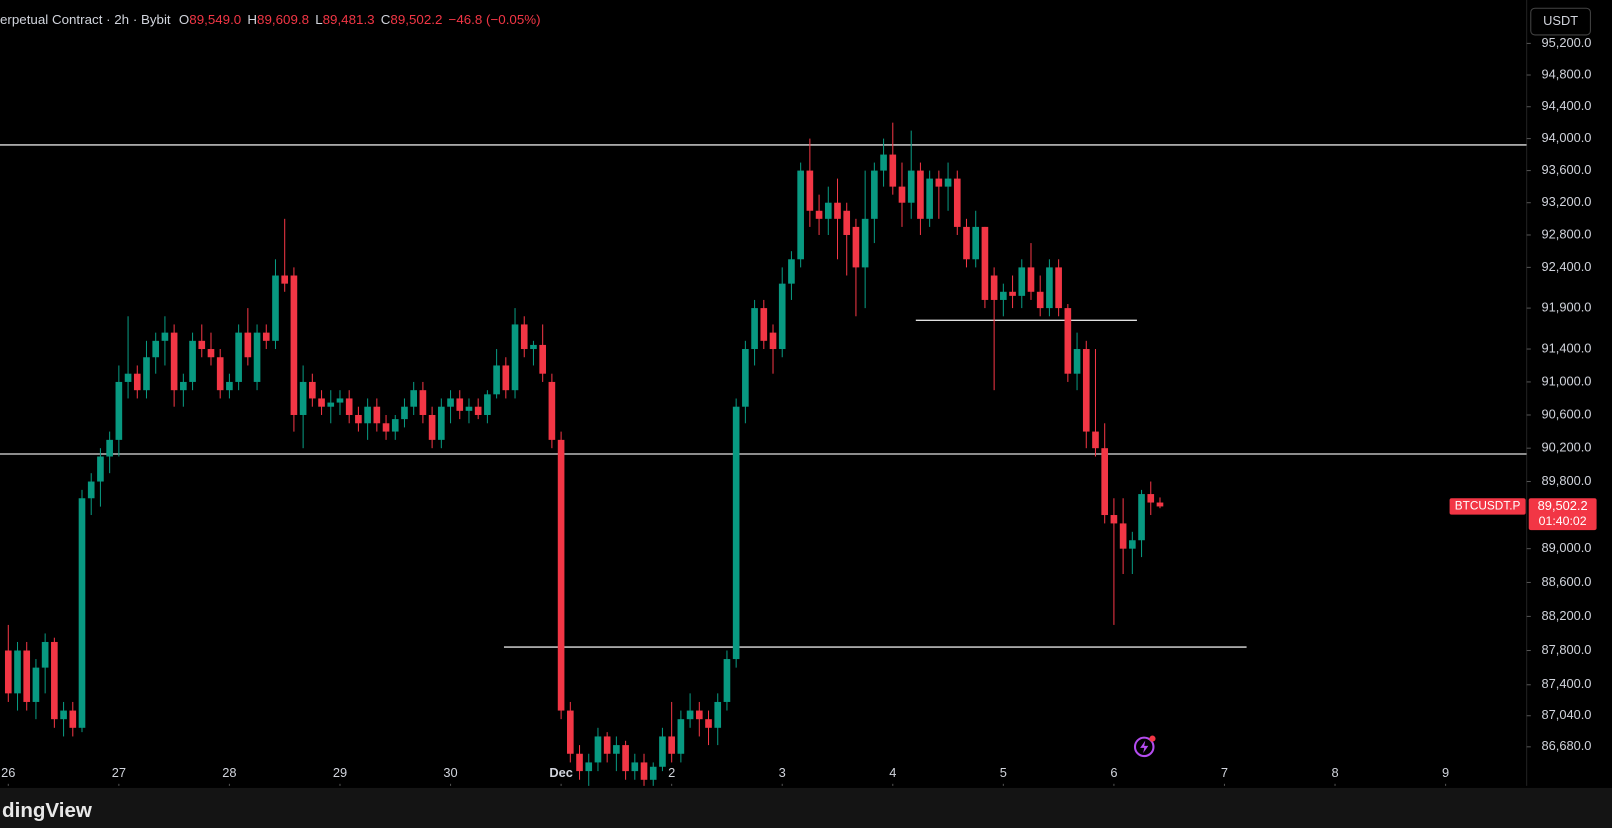 Image resolution: width=1612 pixels, height=828 pixels. Describe the element at coordinates (1566, 233) in the screenshot. I see `y-tick-label: 92,800.0` at that location.